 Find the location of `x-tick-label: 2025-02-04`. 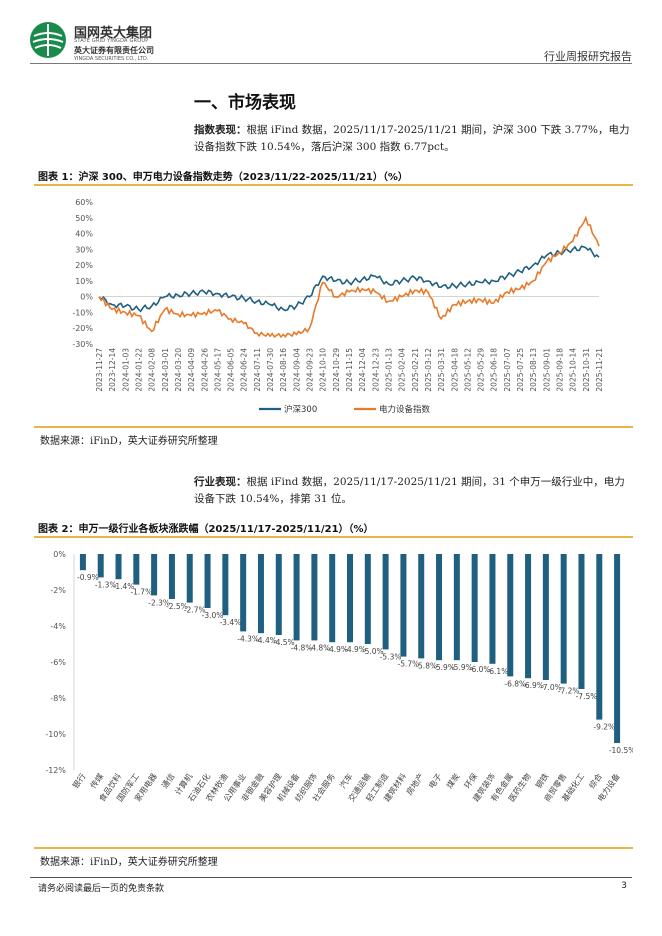

x-tick-label: 2025-02-04 is located at coordinates (402, 370).